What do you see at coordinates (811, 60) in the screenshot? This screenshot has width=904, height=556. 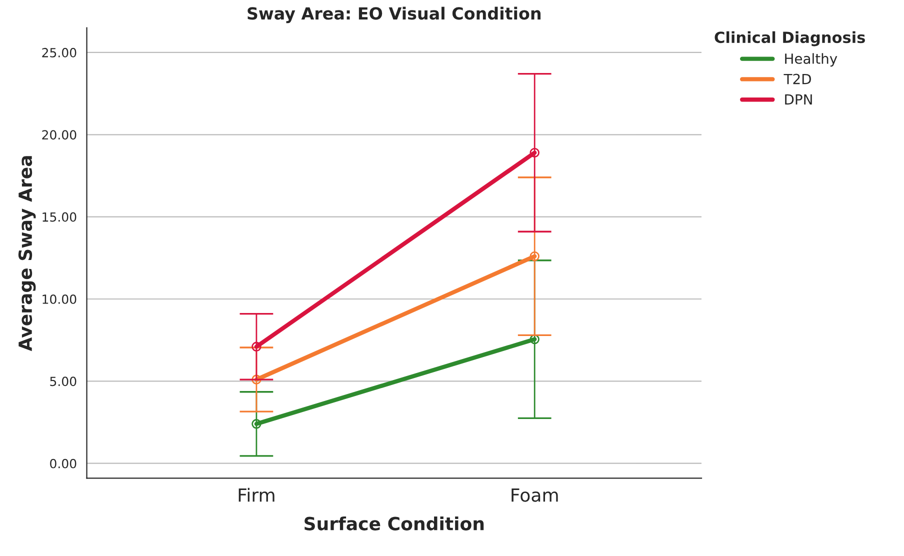 I see `legend-label: Healthy` at bounding box center [811, 60].